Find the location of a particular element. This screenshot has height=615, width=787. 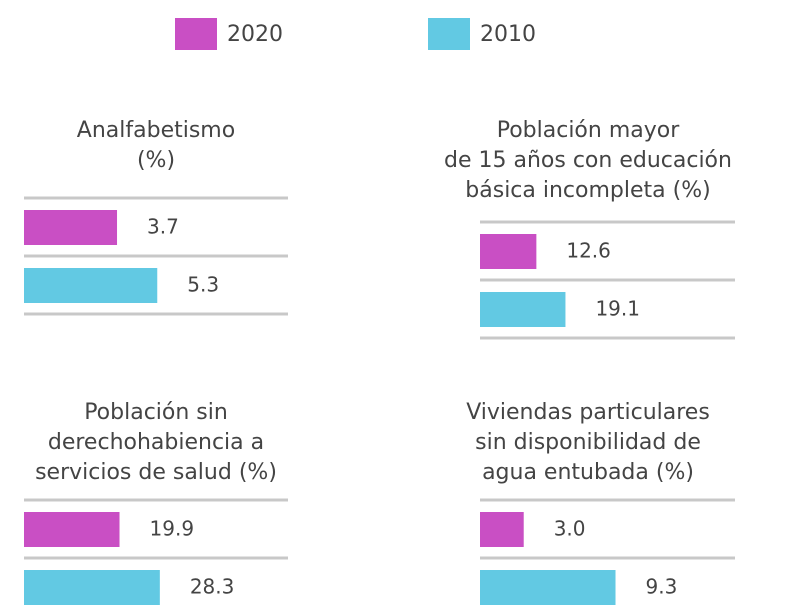

value-label: 12.6 is located at coordinates (588, 251).